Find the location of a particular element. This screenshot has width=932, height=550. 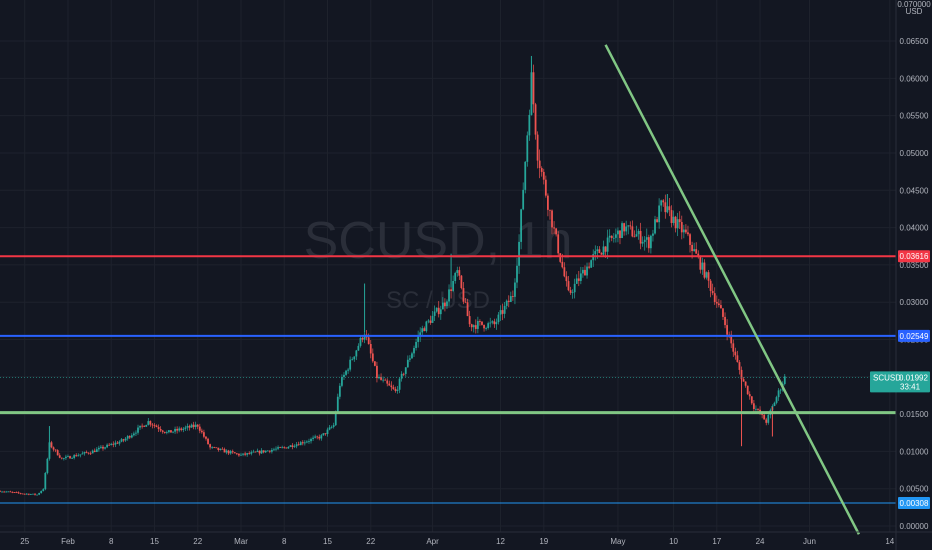

x-tick-label: 8 is located at coordinates (111, 541).